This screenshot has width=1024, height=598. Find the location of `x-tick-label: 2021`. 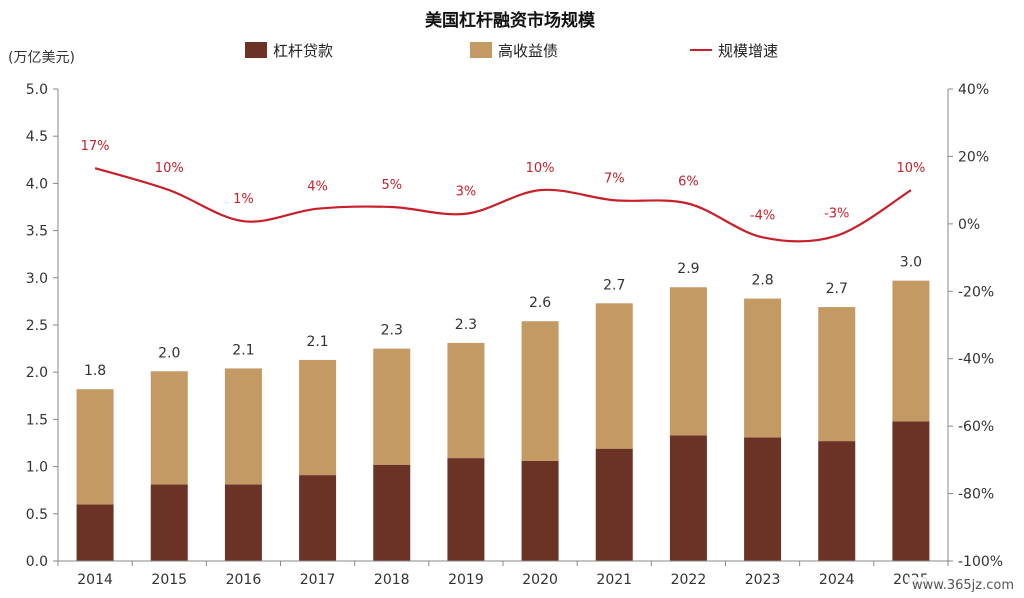

x-tick-label: 2021 is located at coordinates (614, 580).